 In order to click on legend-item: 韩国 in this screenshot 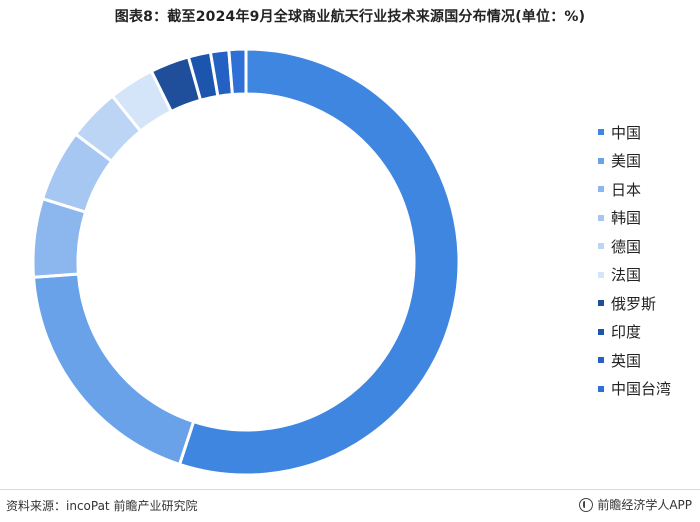, I will do `click(634, 218)`.